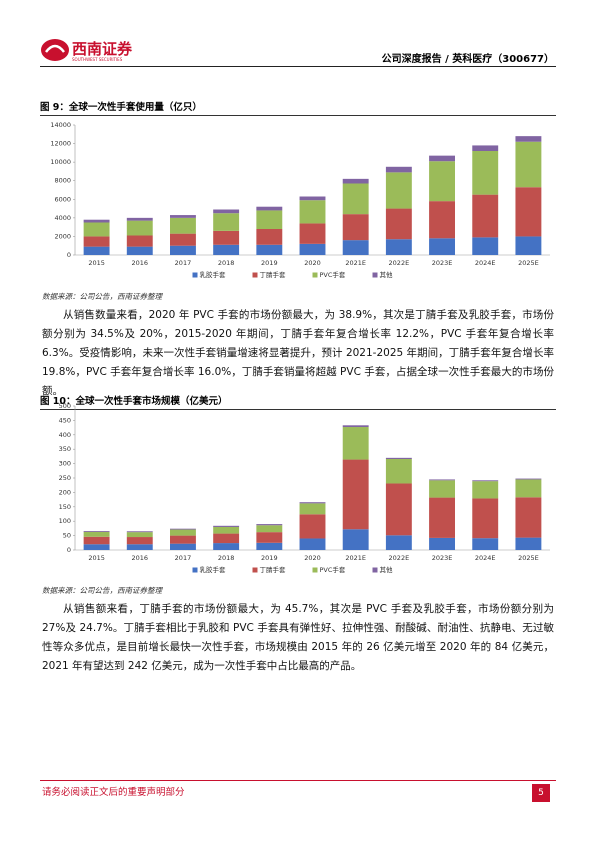  Describe the element at coordinates (60, 125) in the screenshot. I see `y-tick-label: 14000` at that location.